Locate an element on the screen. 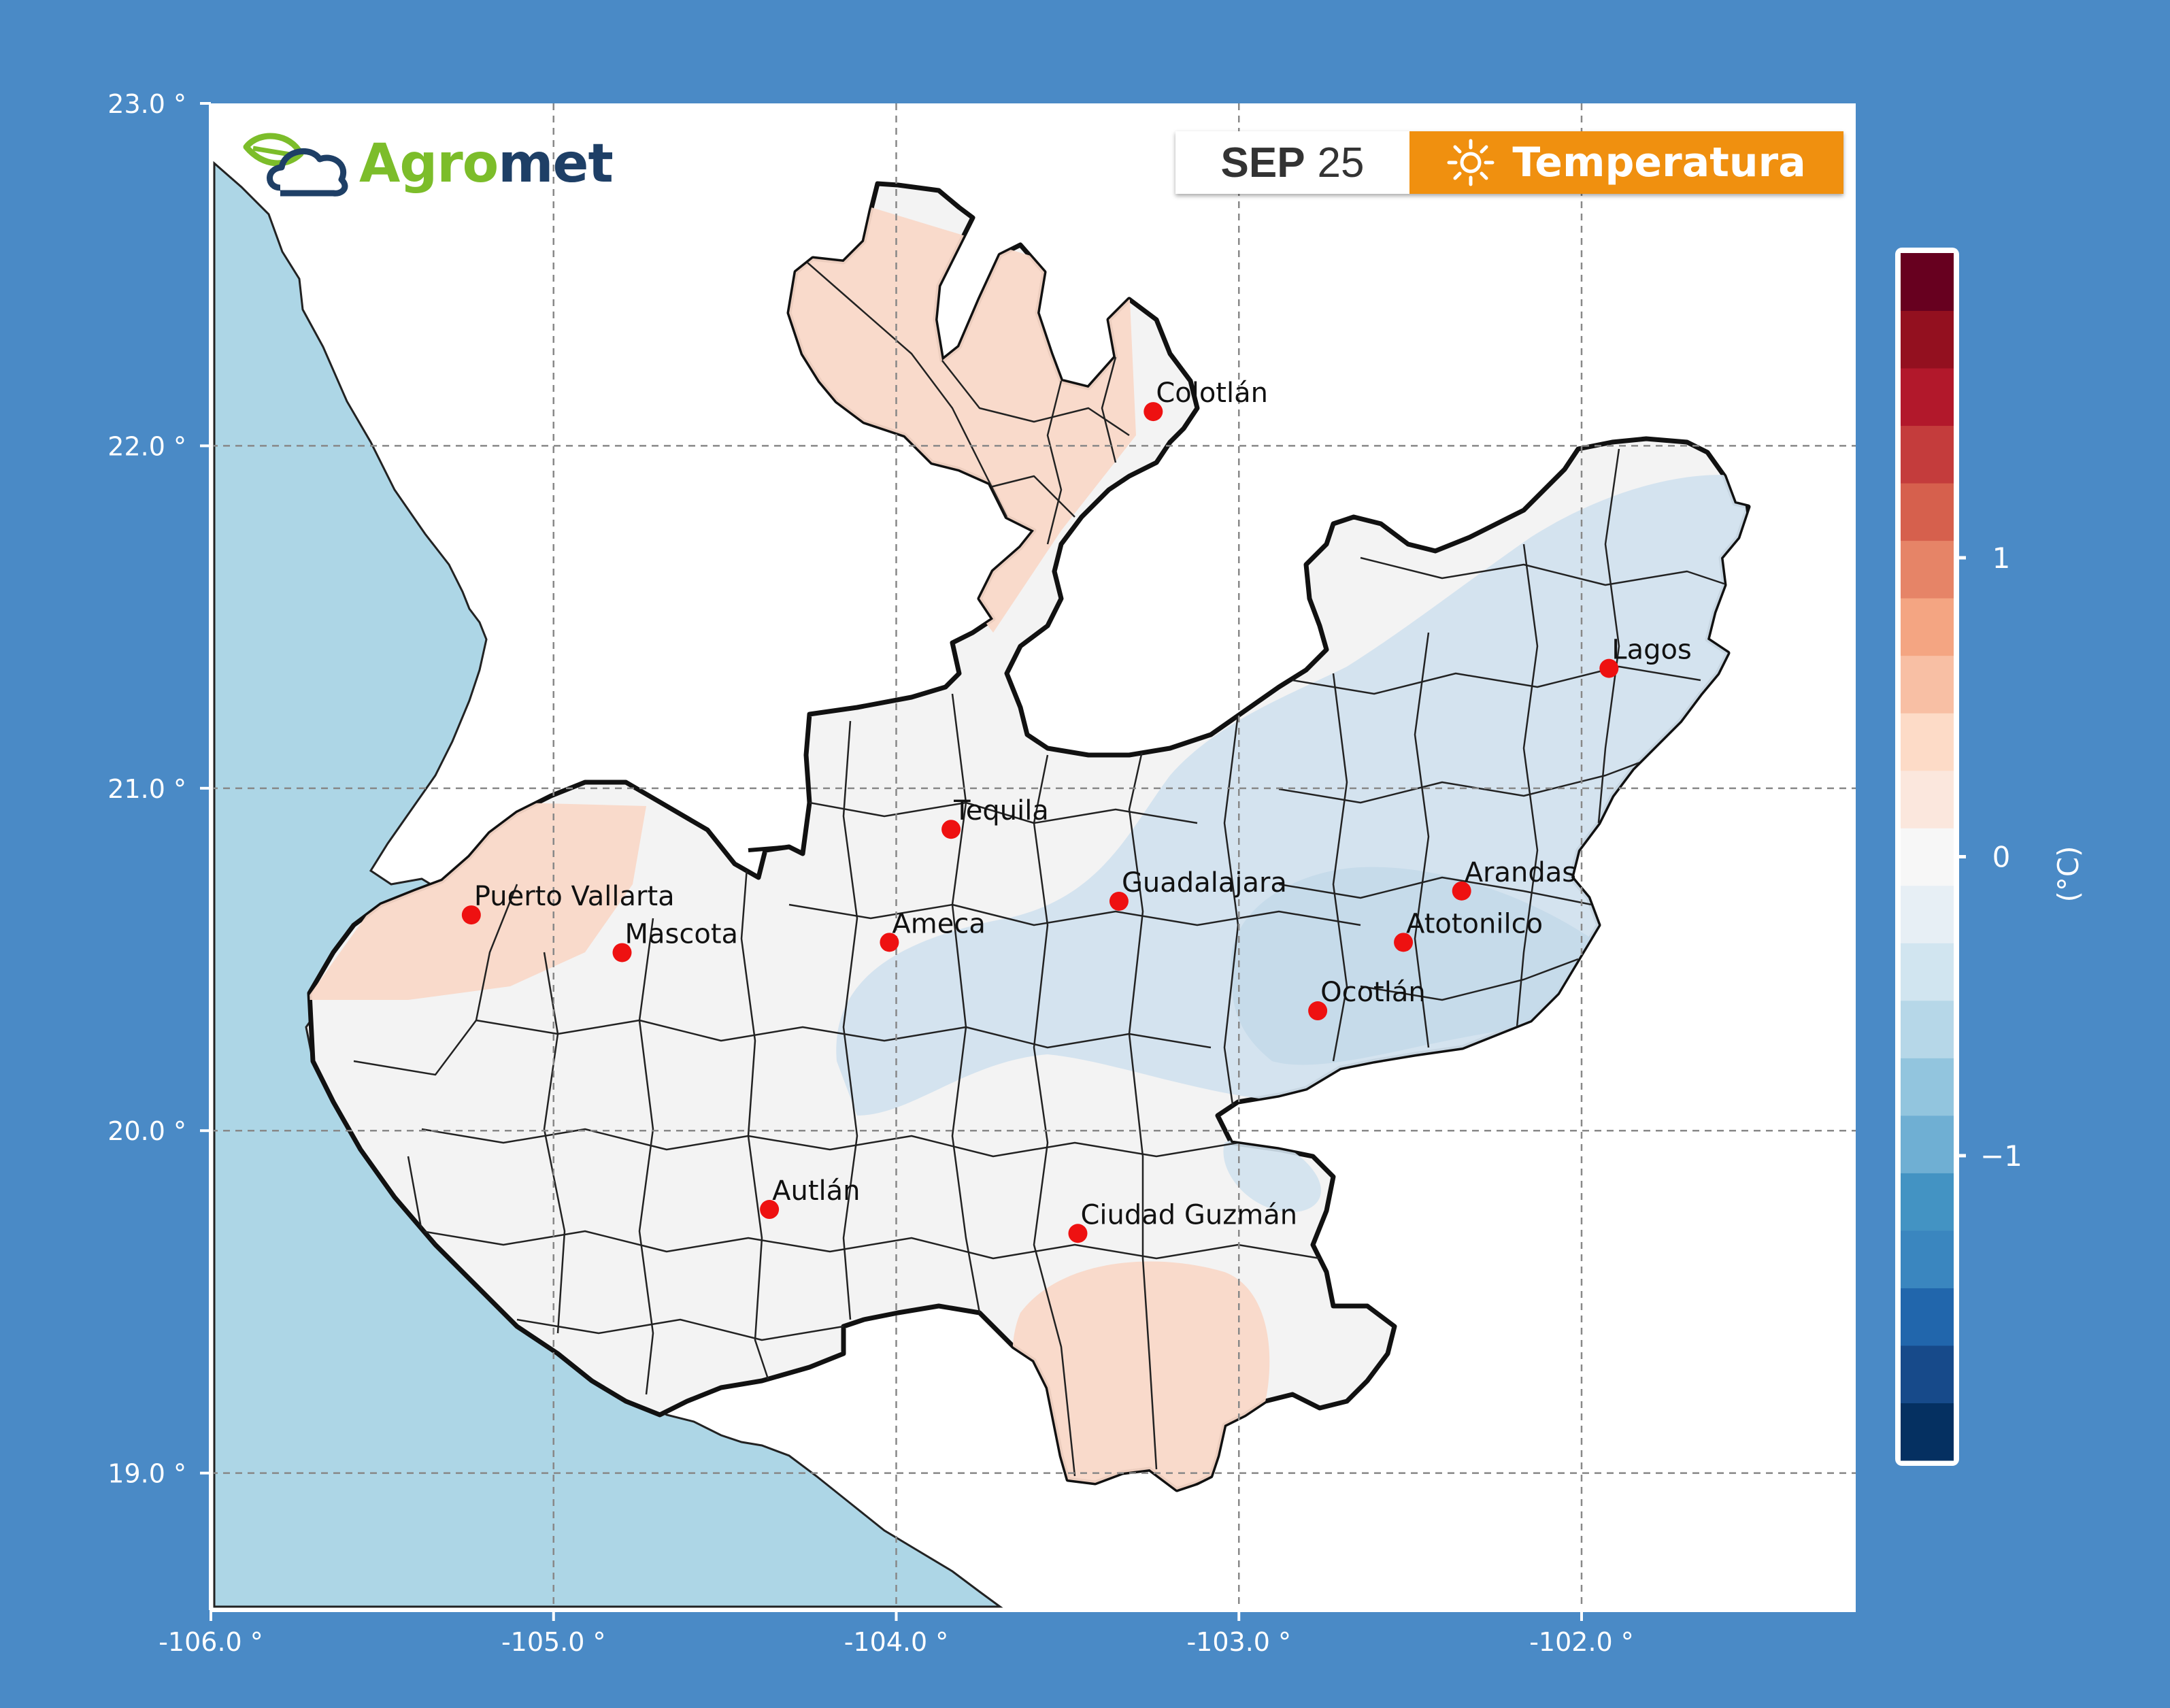 The height and width of the screenshot is (1708, 2170). date-box: SEP 25 is located at coordinates (1292, 162).